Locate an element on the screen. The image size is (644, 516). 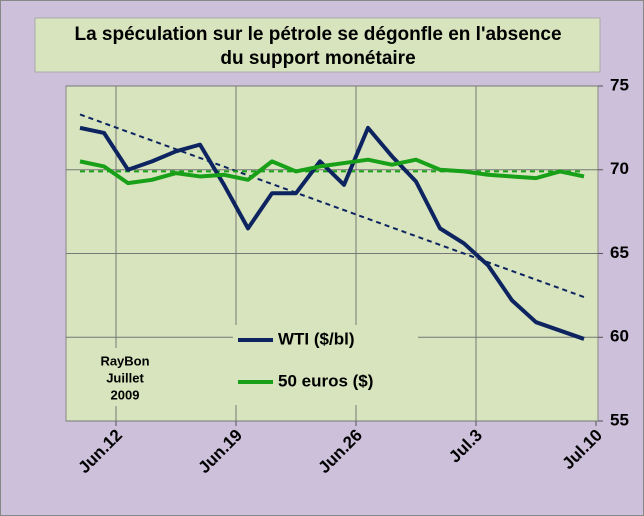
annotation: RayBon is located at coordinates (124, 360).